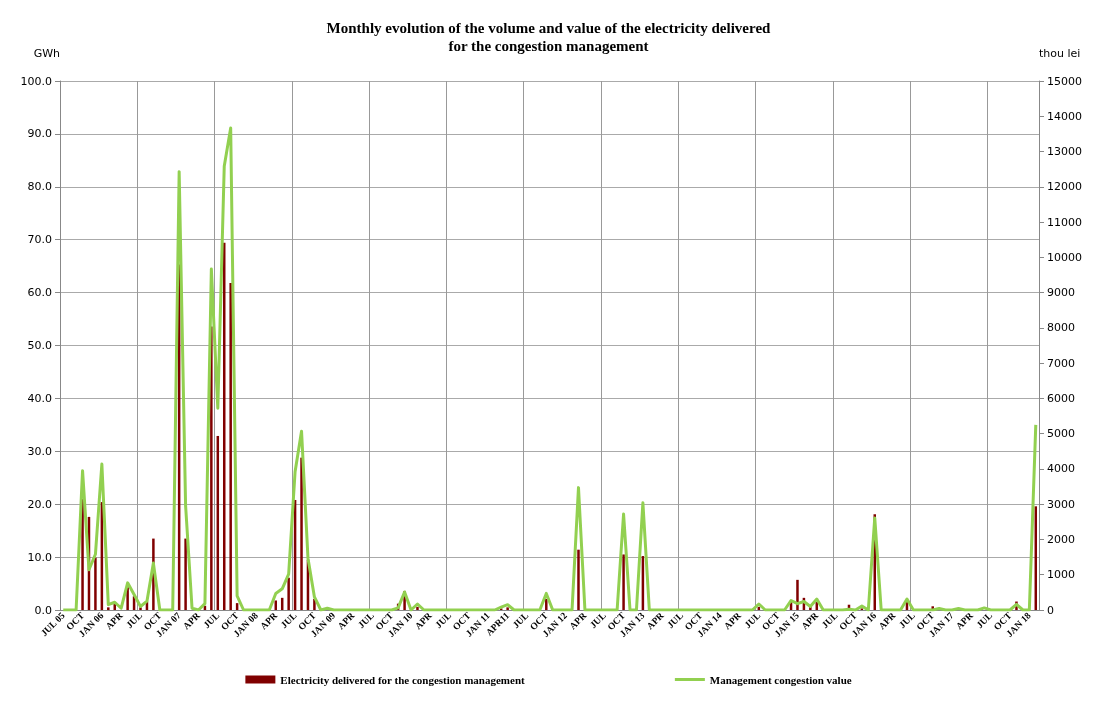 Image resolution: width=1097 pixels, height=706 pixels. I want to click on y2-tick-label: 3000, so click(1061, 504).